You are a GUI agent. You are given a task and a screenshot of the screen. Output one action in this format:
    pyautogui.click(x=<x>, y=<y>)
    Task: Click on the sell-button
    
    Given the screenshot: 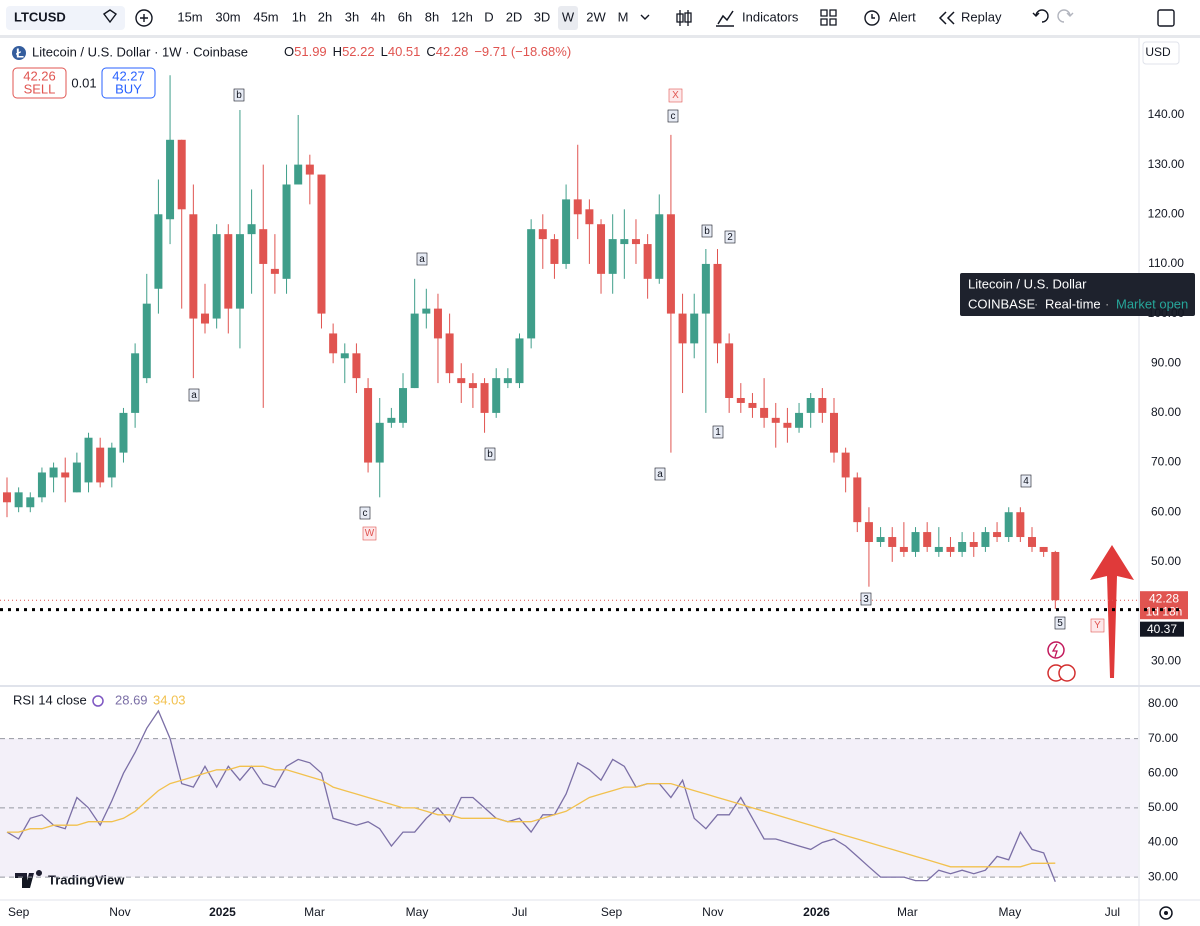 What is the action you would take?
    pyautogui.click(x=39, y=83)
    